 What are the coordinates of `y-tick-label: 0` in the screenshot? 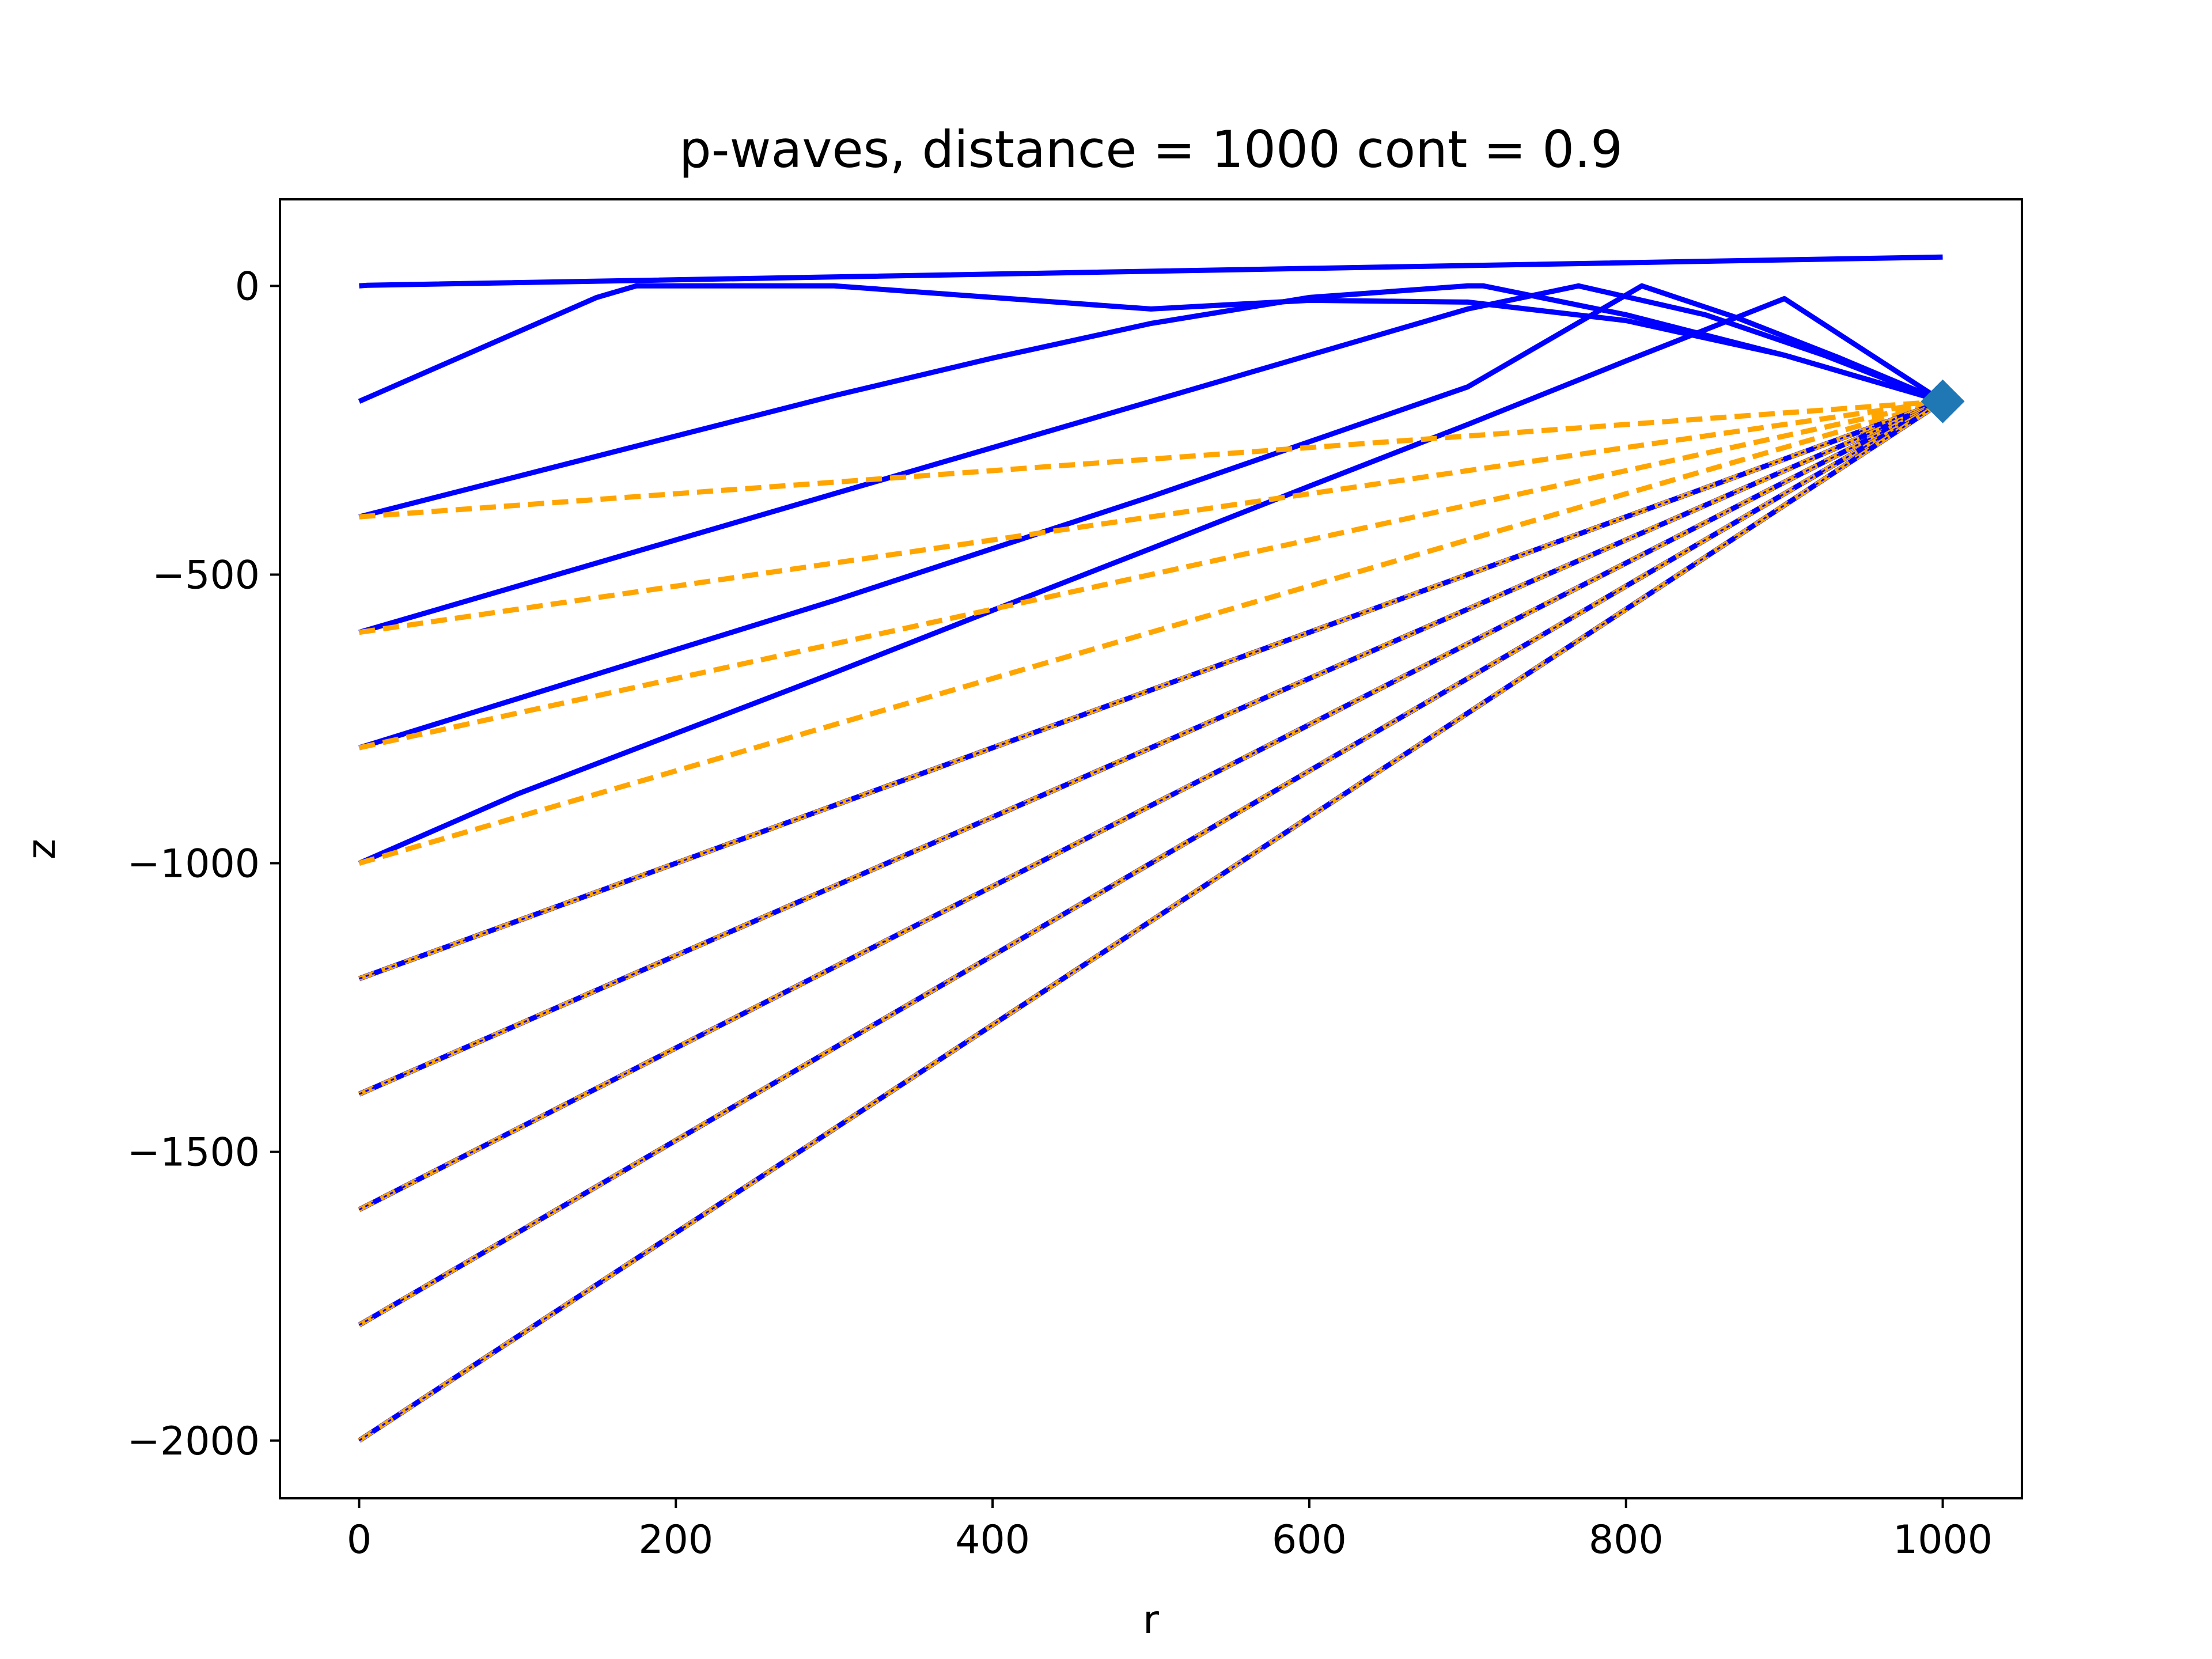 It's located at (247, 286).